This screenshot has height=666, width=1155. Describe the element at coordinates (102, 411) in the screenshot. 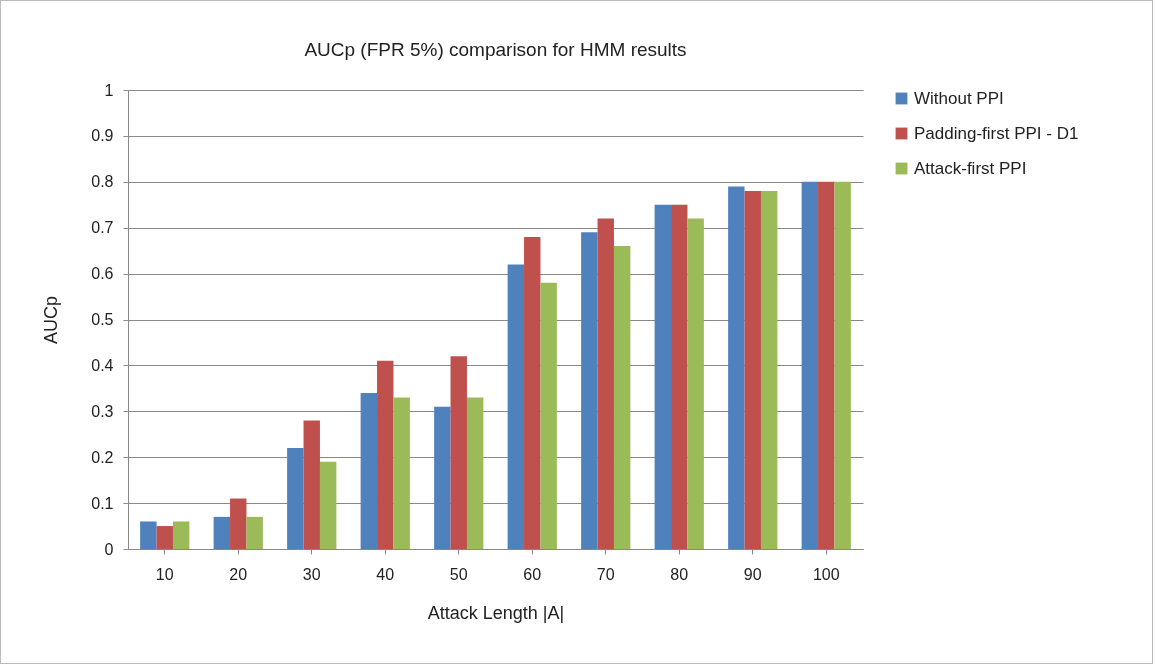

I see `y-tick-label: 0.3` at that location.